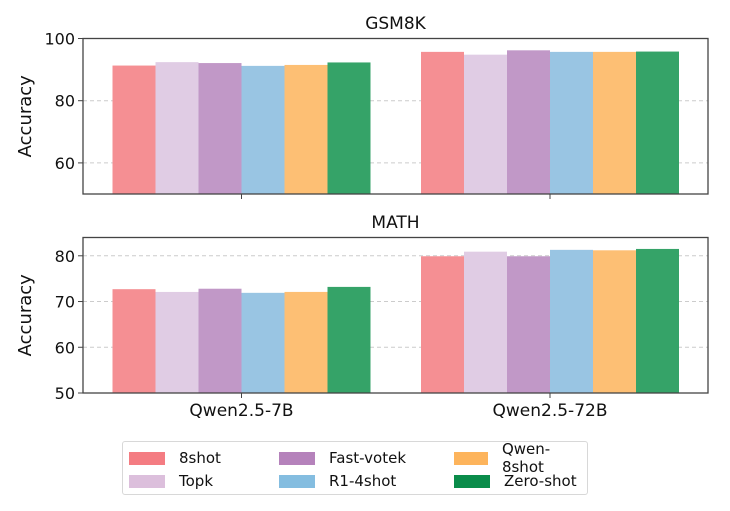 This screenshot has width=730, height=511. I want to click on legend-item: R1-4shot, so click(337, 481).